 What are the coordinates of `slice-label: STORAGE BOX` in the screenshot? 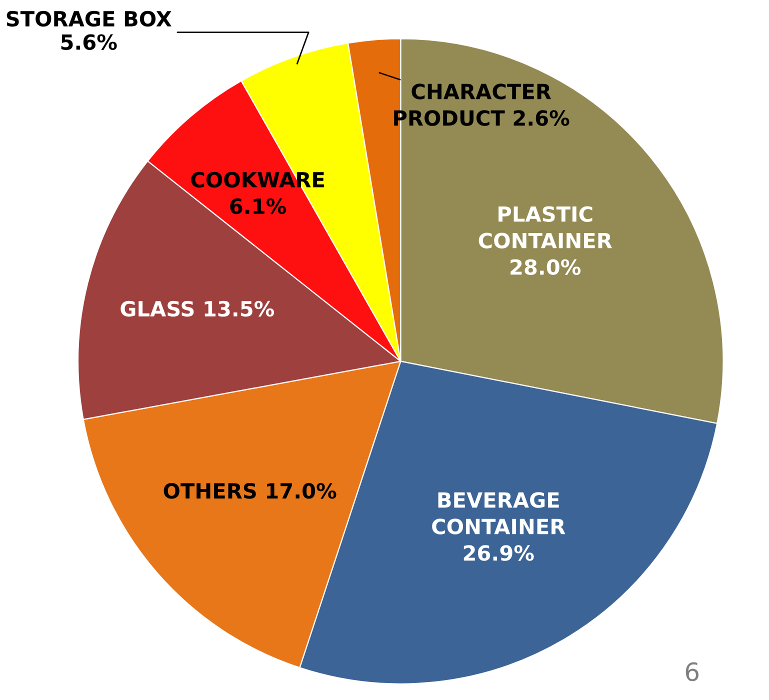 It's located at (89, 18).